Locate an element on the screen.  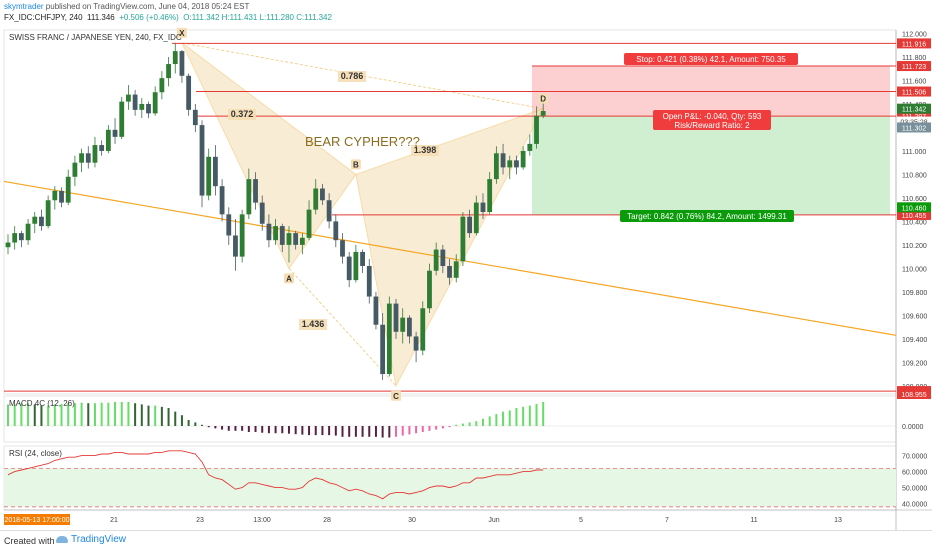
ratio-label: 1.436 is located at coordinates (313, 324).